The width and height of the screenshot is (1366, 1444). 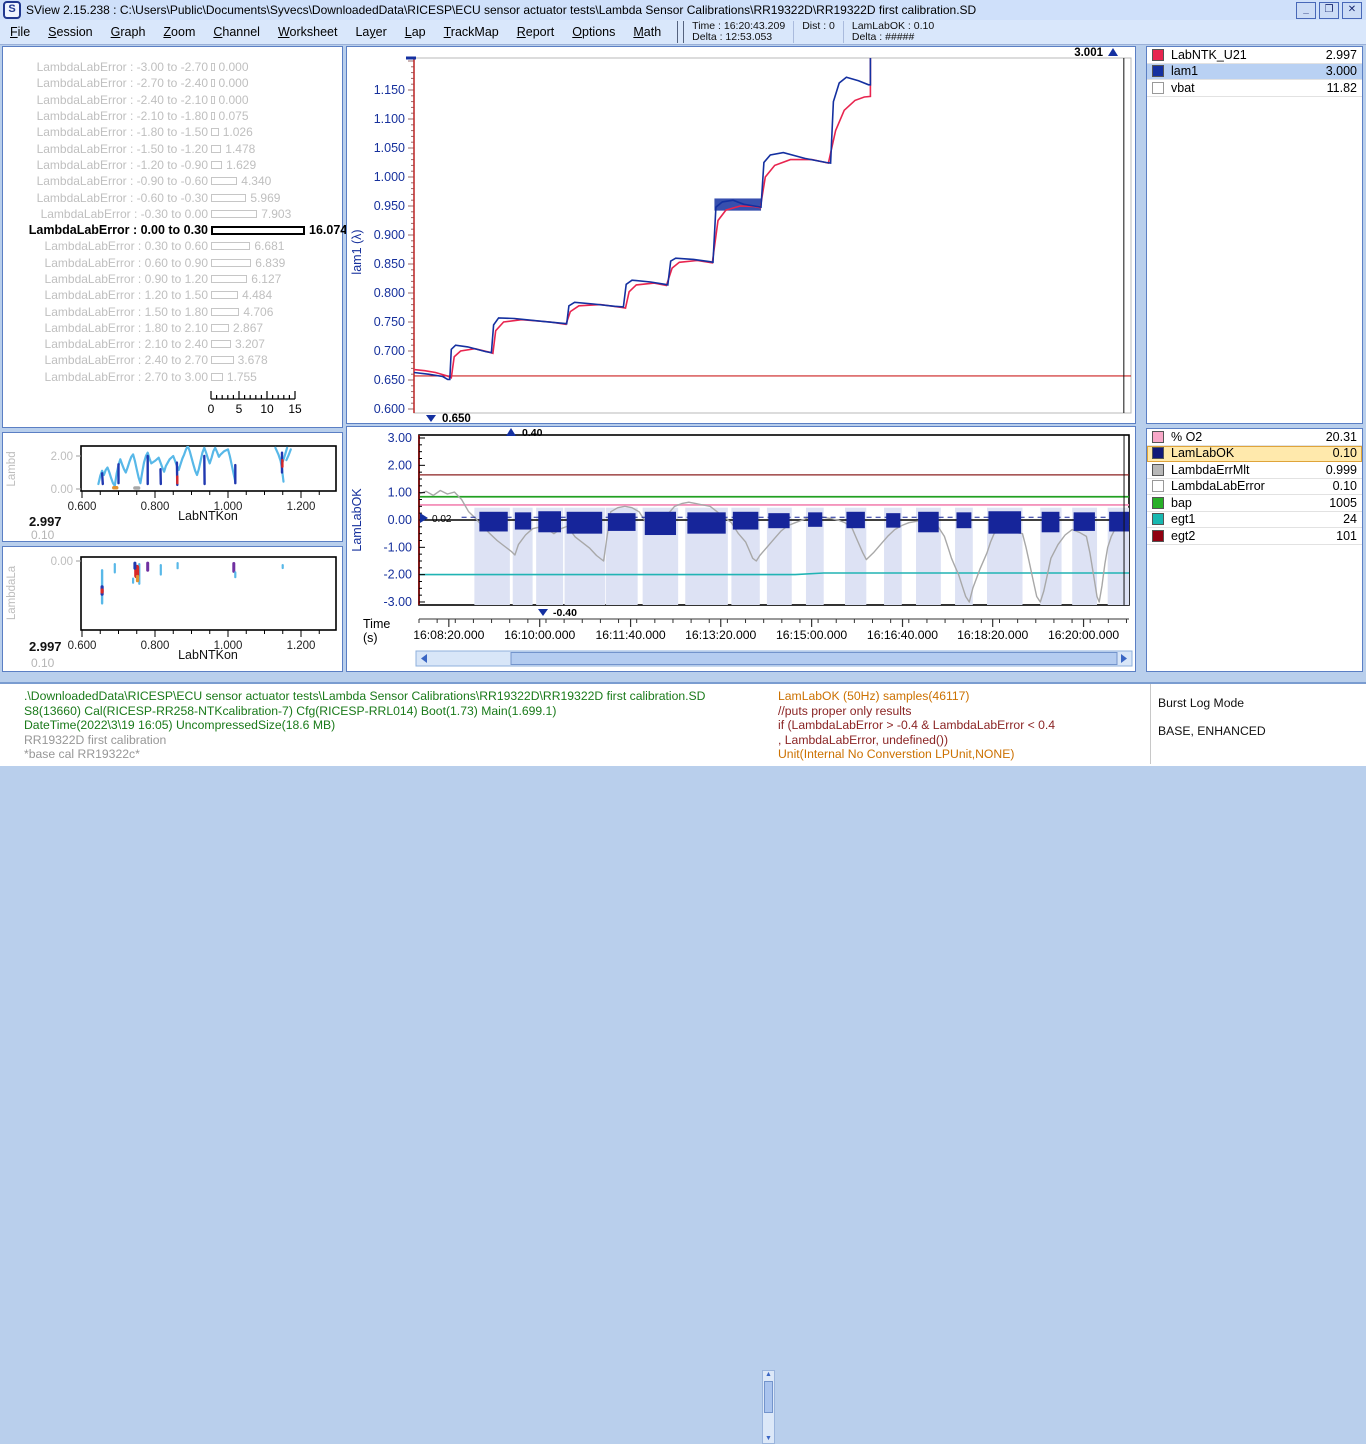 I want to click on menu-lap: Lap, so click(x=415, y=32).